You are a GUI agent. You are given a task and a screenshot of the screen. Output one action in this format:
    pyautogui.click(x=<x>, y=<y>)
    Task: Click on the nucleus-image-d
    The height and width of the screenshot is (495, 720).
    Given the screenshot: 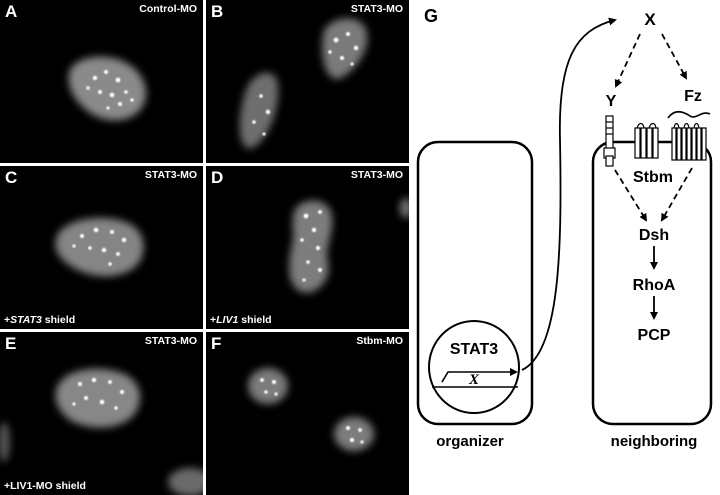 What is the action you would take?
    pyautogui.click(x=349, y=245)
    